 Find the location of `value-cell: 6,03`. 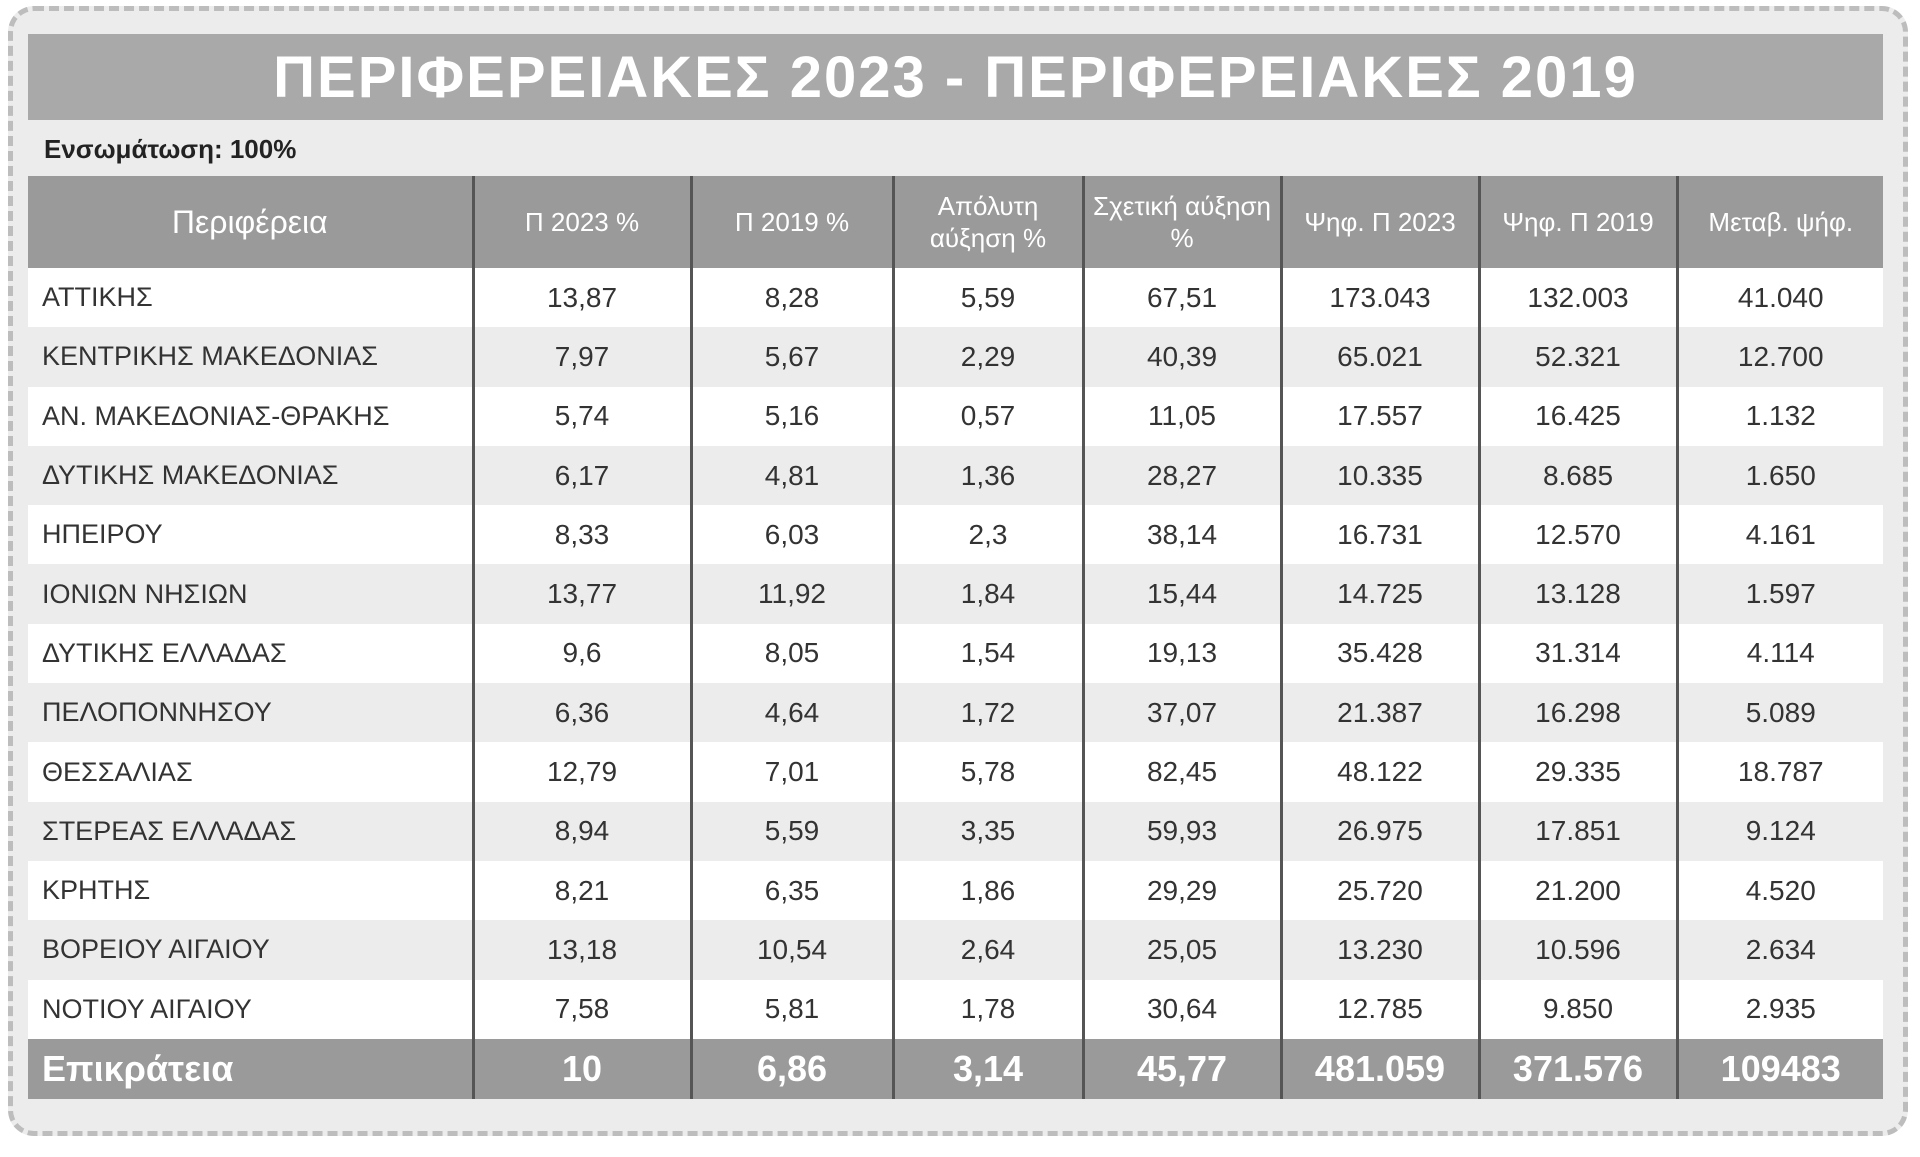

value-cell: 6,03 is located at coordinates (791, 535).